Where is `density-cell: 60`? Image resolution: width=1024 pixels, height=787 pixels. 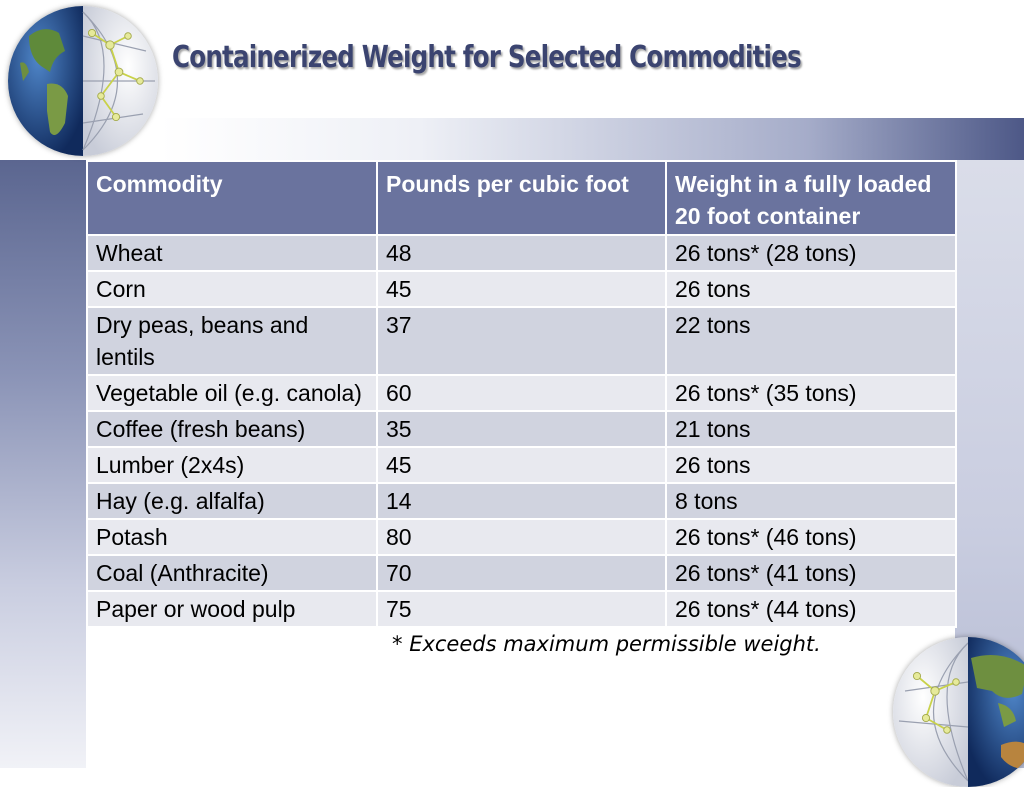
density-cell: 60 is located at coordinates (521, 393).